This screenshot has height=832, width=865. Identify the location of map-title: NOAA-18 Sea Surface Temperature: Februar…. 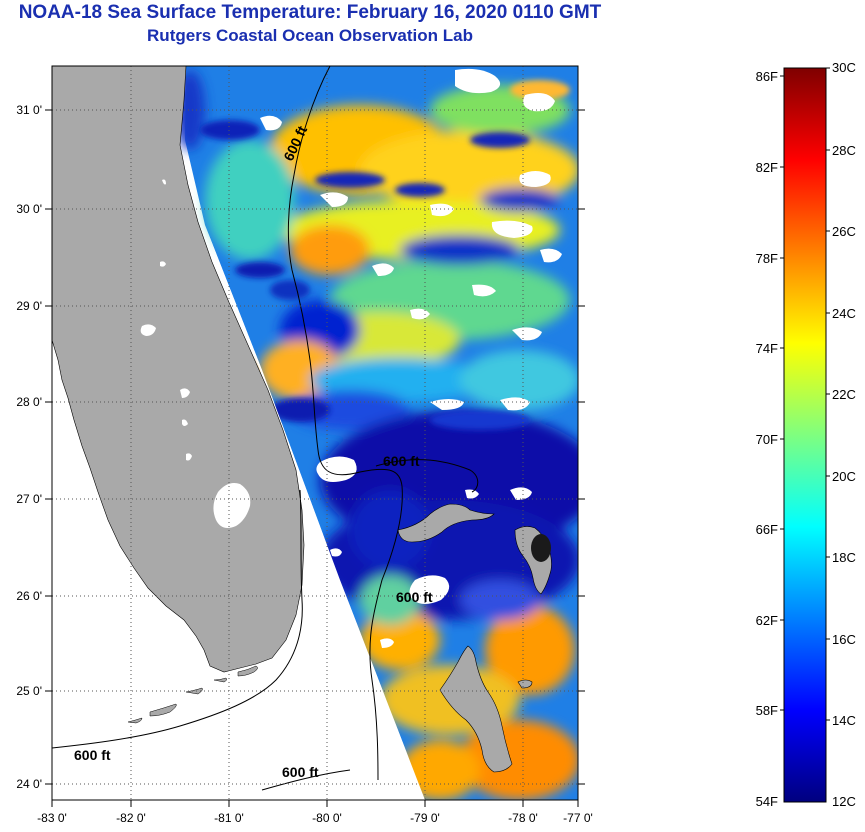
(310, 12).